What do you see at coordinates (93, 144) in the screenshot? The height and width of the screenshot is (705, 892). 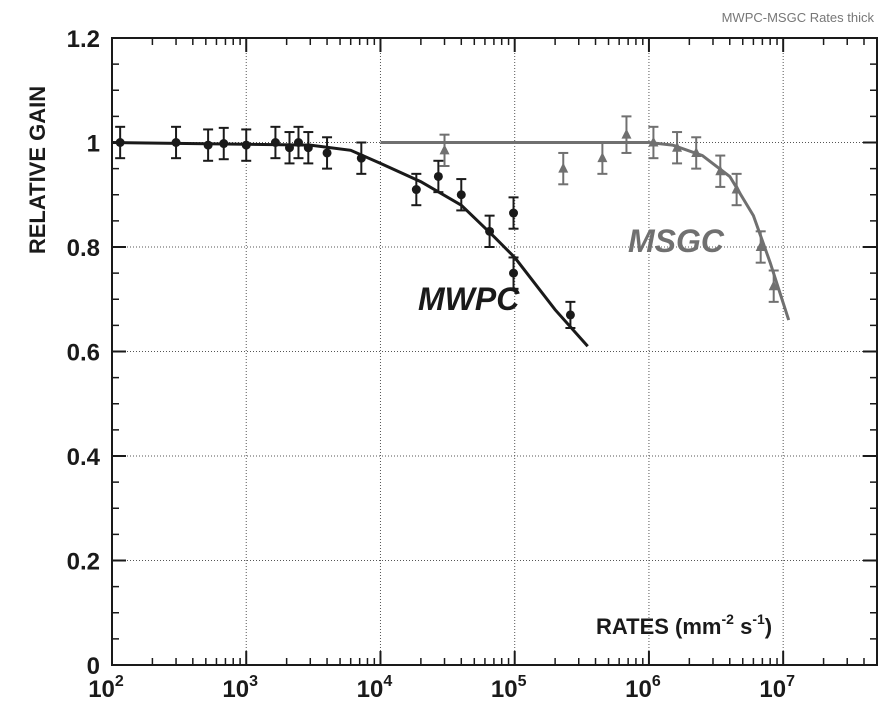 I see `y-tick-label: 1` at bounding box center [93, 144].